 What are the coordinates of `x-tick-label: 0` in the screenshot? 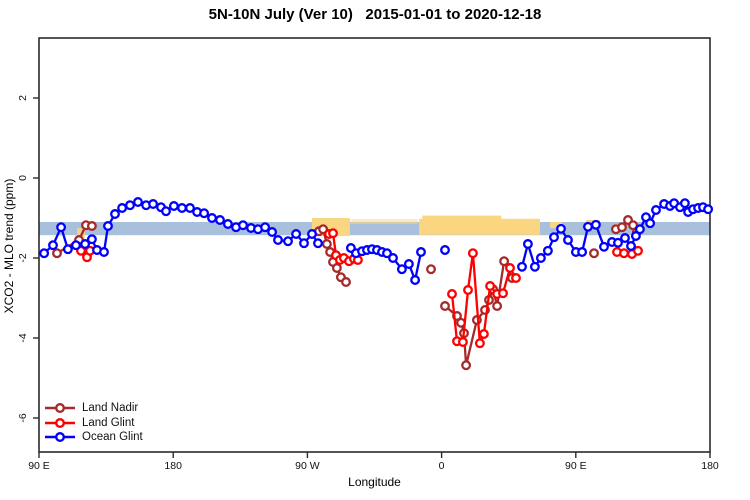 It's located at (442, 466).